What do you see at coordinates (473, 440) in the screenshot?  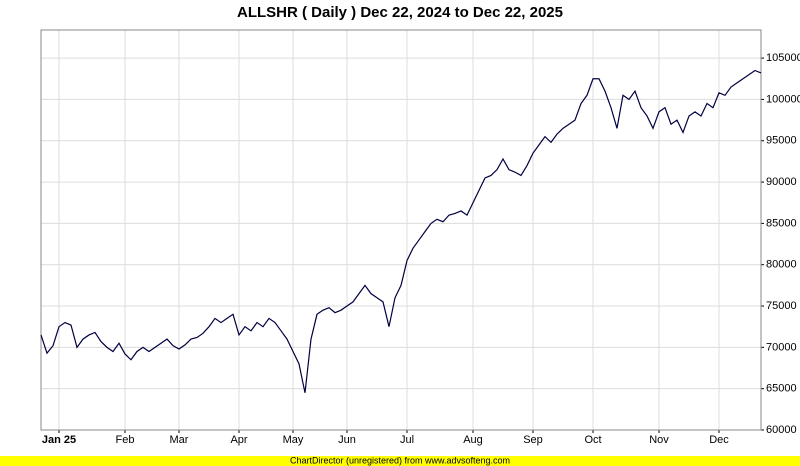 I see `x-tick-label: Aug` at bounding box center [473, 440].